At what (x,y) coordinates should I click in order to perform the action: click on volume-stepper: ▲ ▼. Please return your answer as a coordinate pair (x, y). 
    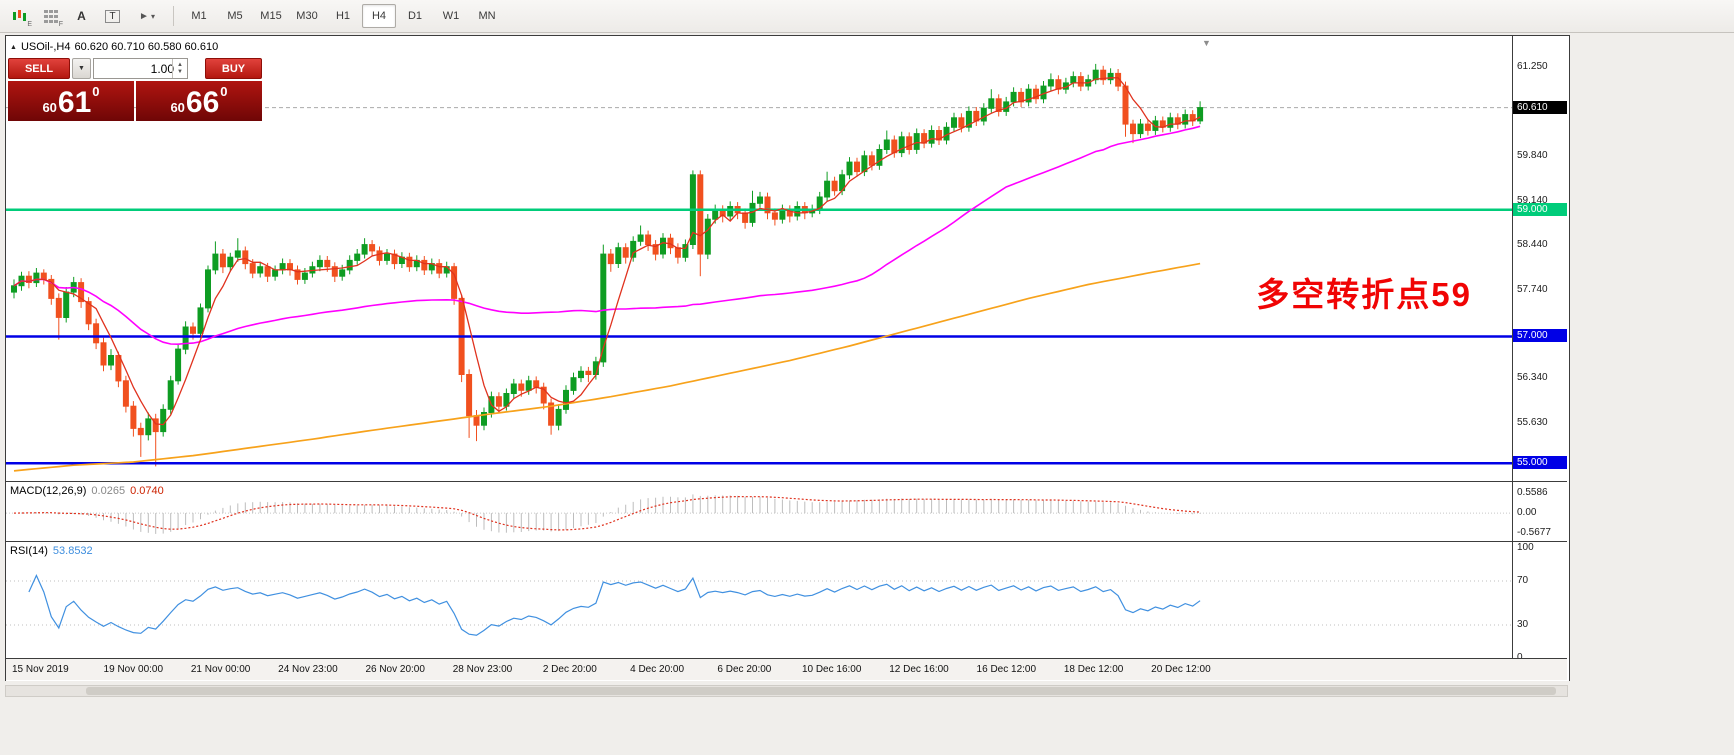
    Looking at the image, I should click on (179, 68).